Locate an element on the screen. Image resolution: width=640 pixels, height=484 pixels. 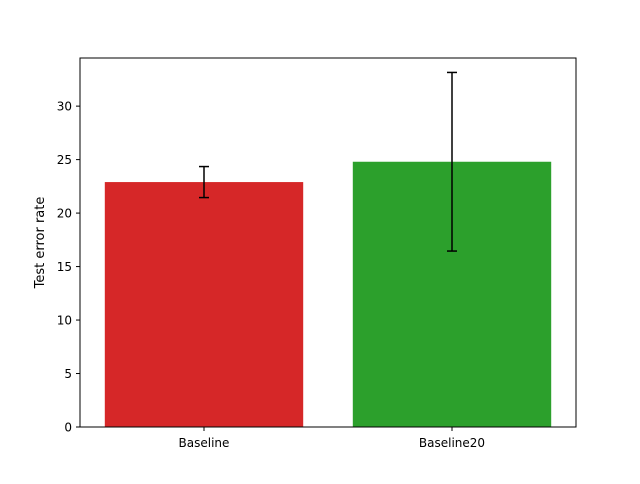
y-tick-label: 15 is located at coordinates (64, 267).